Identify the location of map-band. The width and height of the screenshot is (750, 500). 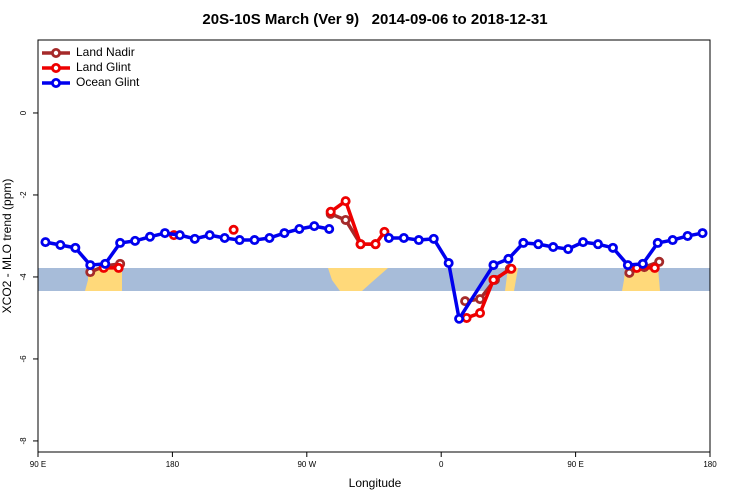
(374, 279).